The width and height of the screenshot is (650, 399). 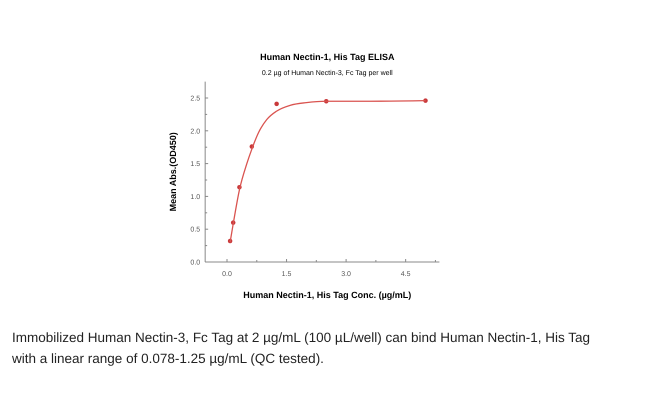 What do you see at coordinates (300, 348) in the screenshot?
I see `text: Immobilized Human Nectin-3, Fc Tag at 2 µg/mL (100 µL/well) can bind Human Nectin-1, His Tag with a linear range of 0.078-1.25 µg/mL (QC tested).` at bounding box center [300, 348].